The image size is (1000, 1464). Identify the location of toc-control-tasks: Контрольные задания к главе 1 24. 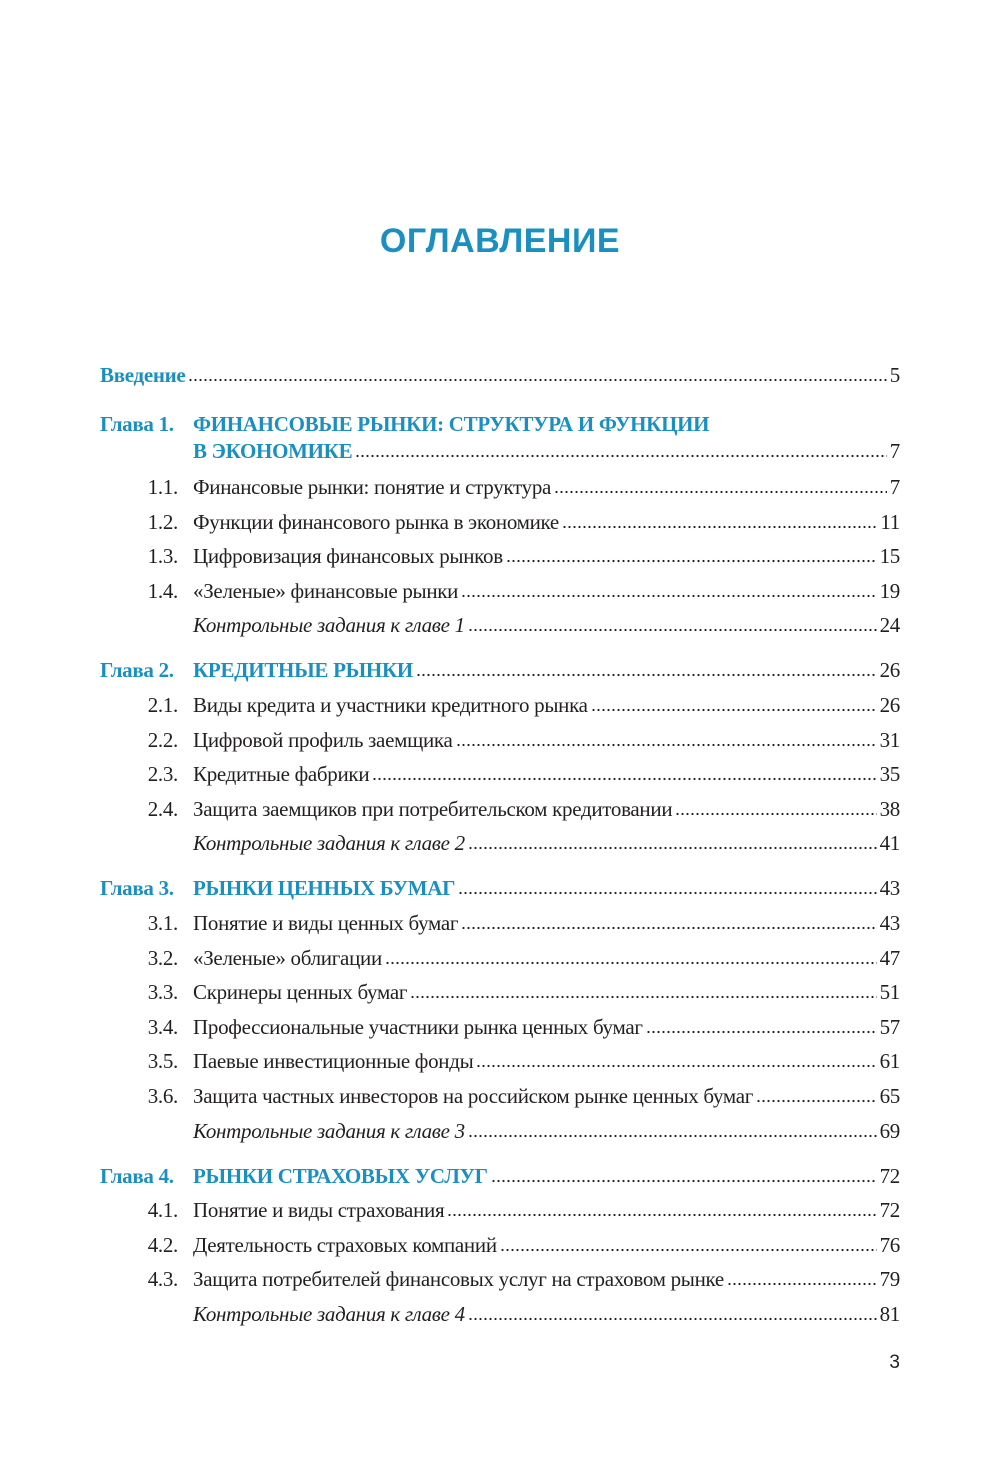
(500, 625).